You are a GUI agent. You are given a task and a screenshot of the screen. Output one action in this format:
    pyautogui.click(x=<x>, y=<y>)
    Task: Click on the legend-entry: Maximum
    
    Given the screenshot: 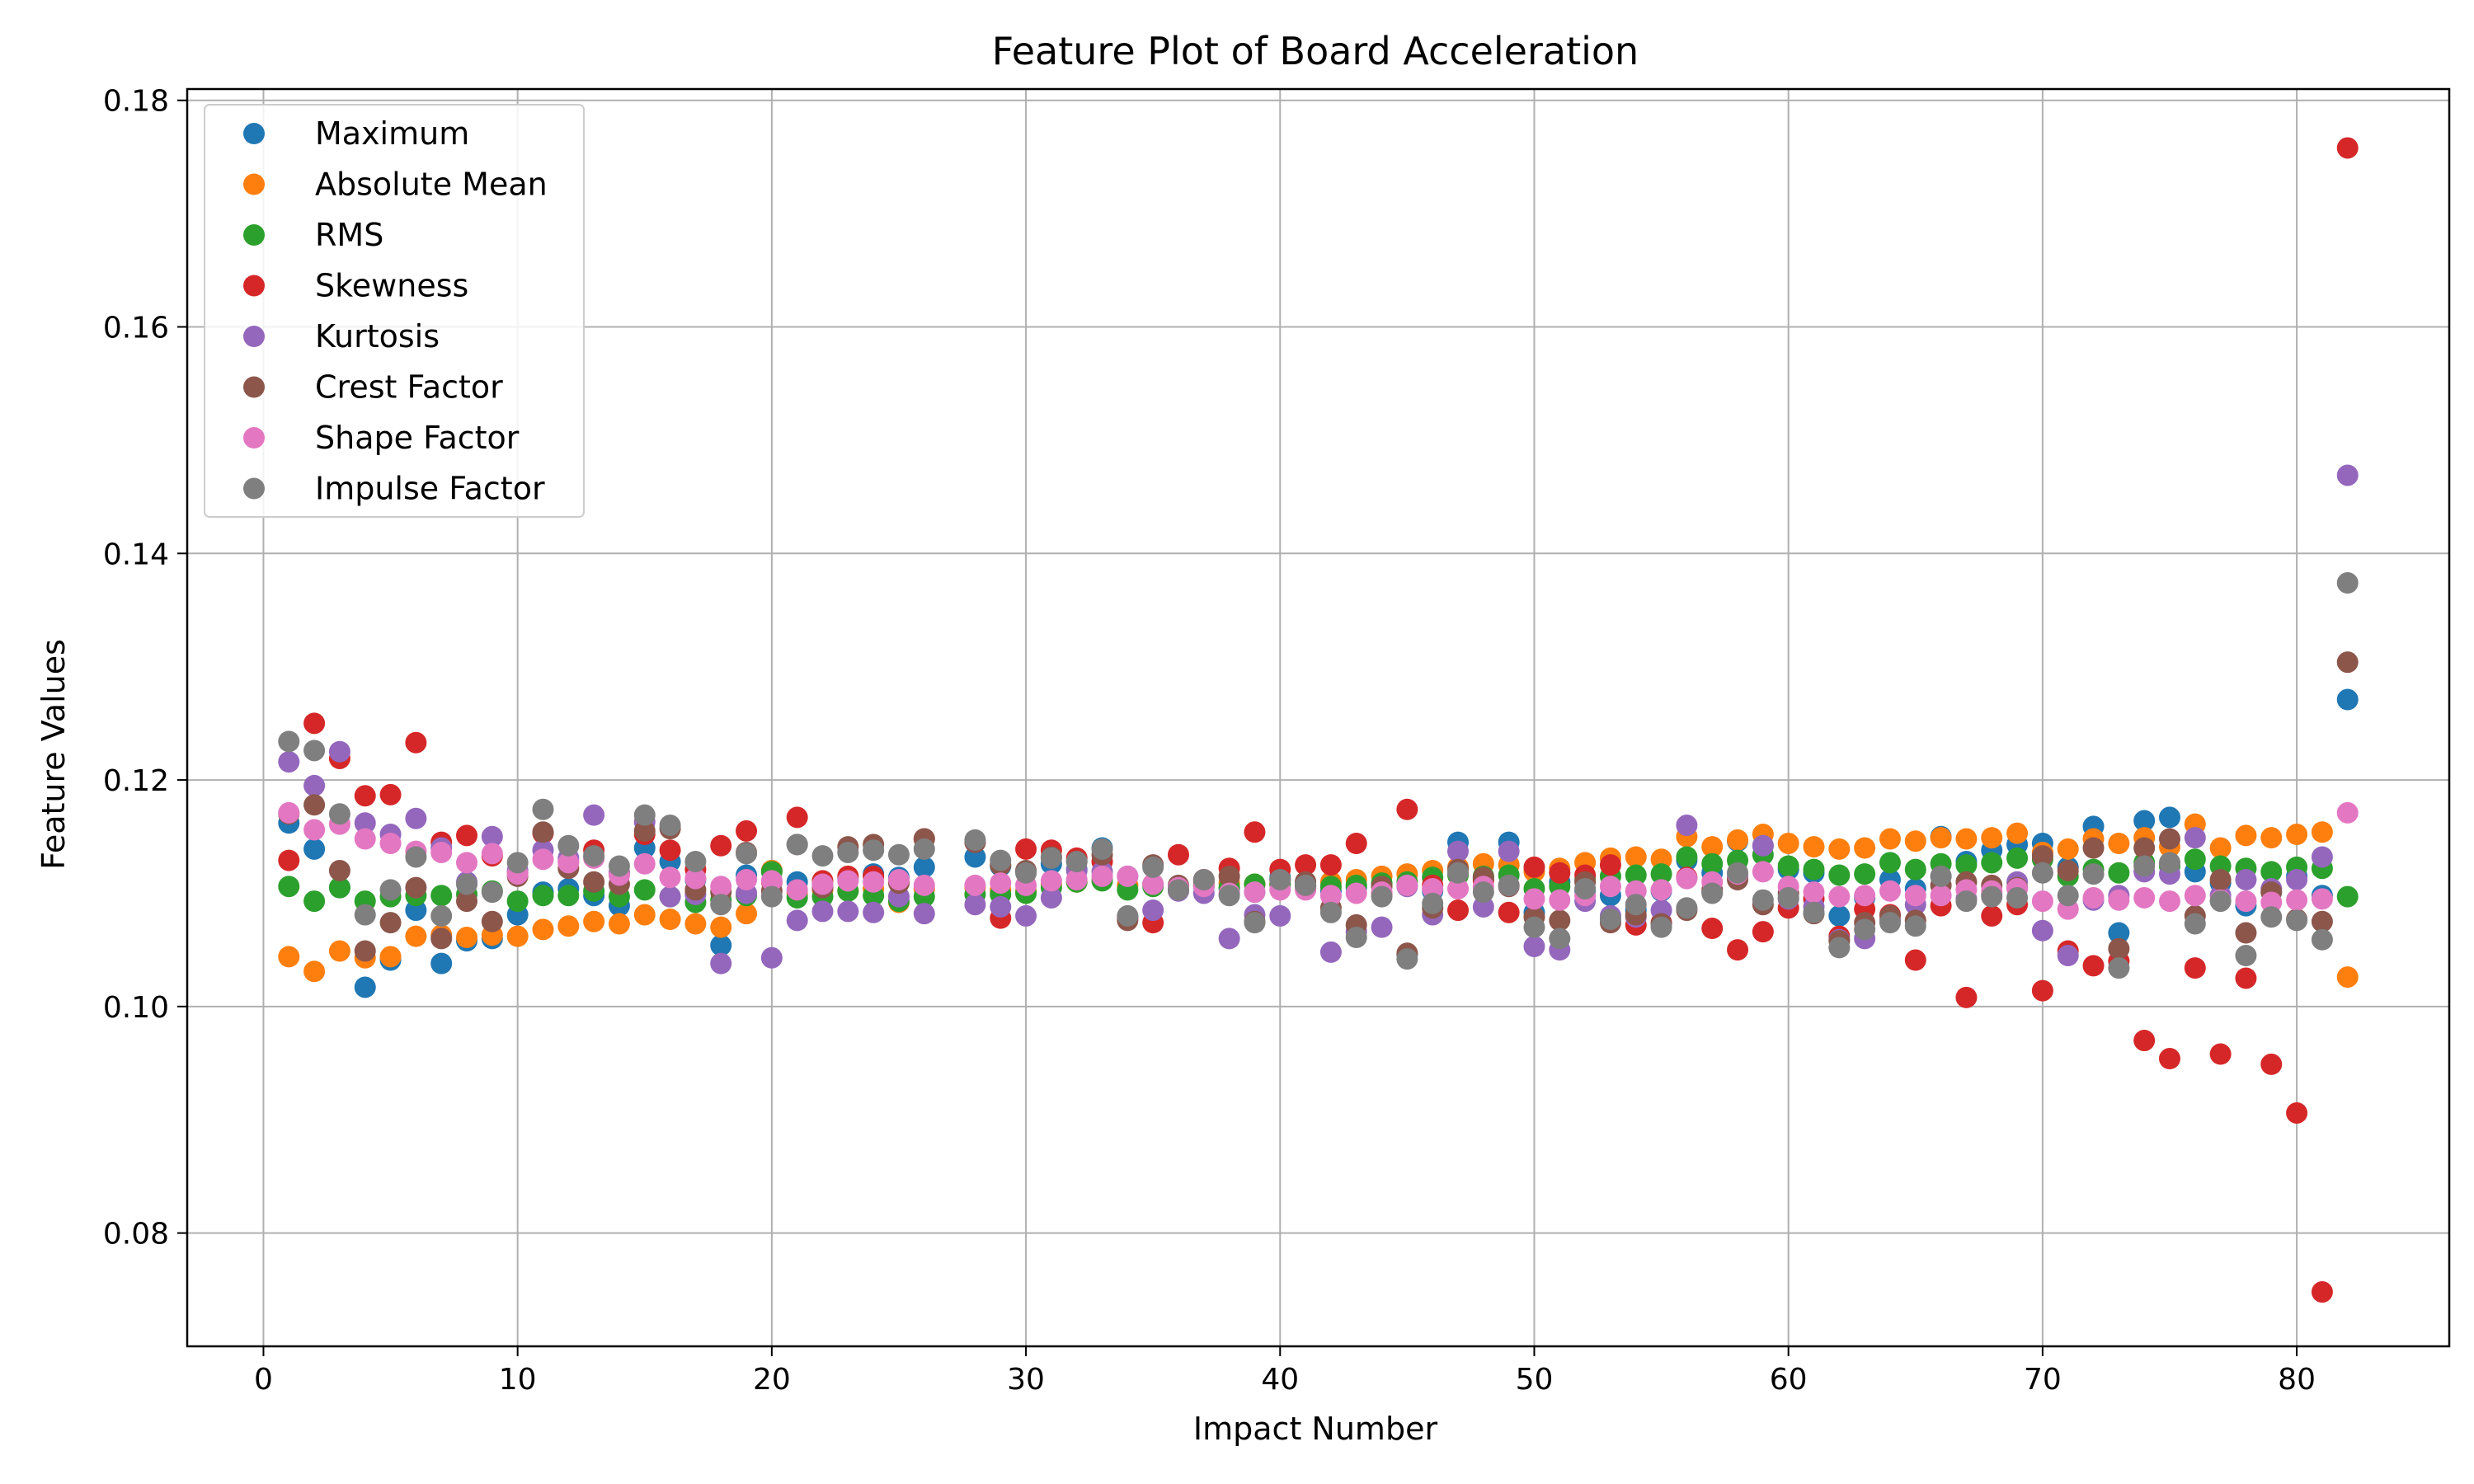 What is the action you would take?
    pyautogui.click(x=392, y=133)
    